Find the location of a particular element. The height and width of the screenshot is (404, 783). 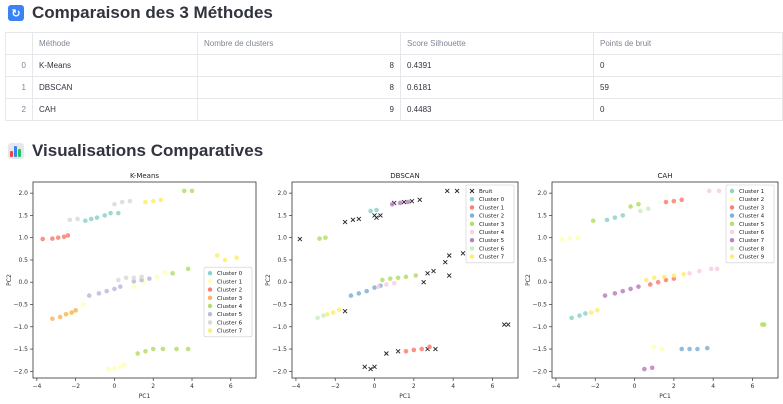

legend-label: Cluster 7 is located at coordinates (230, 332).